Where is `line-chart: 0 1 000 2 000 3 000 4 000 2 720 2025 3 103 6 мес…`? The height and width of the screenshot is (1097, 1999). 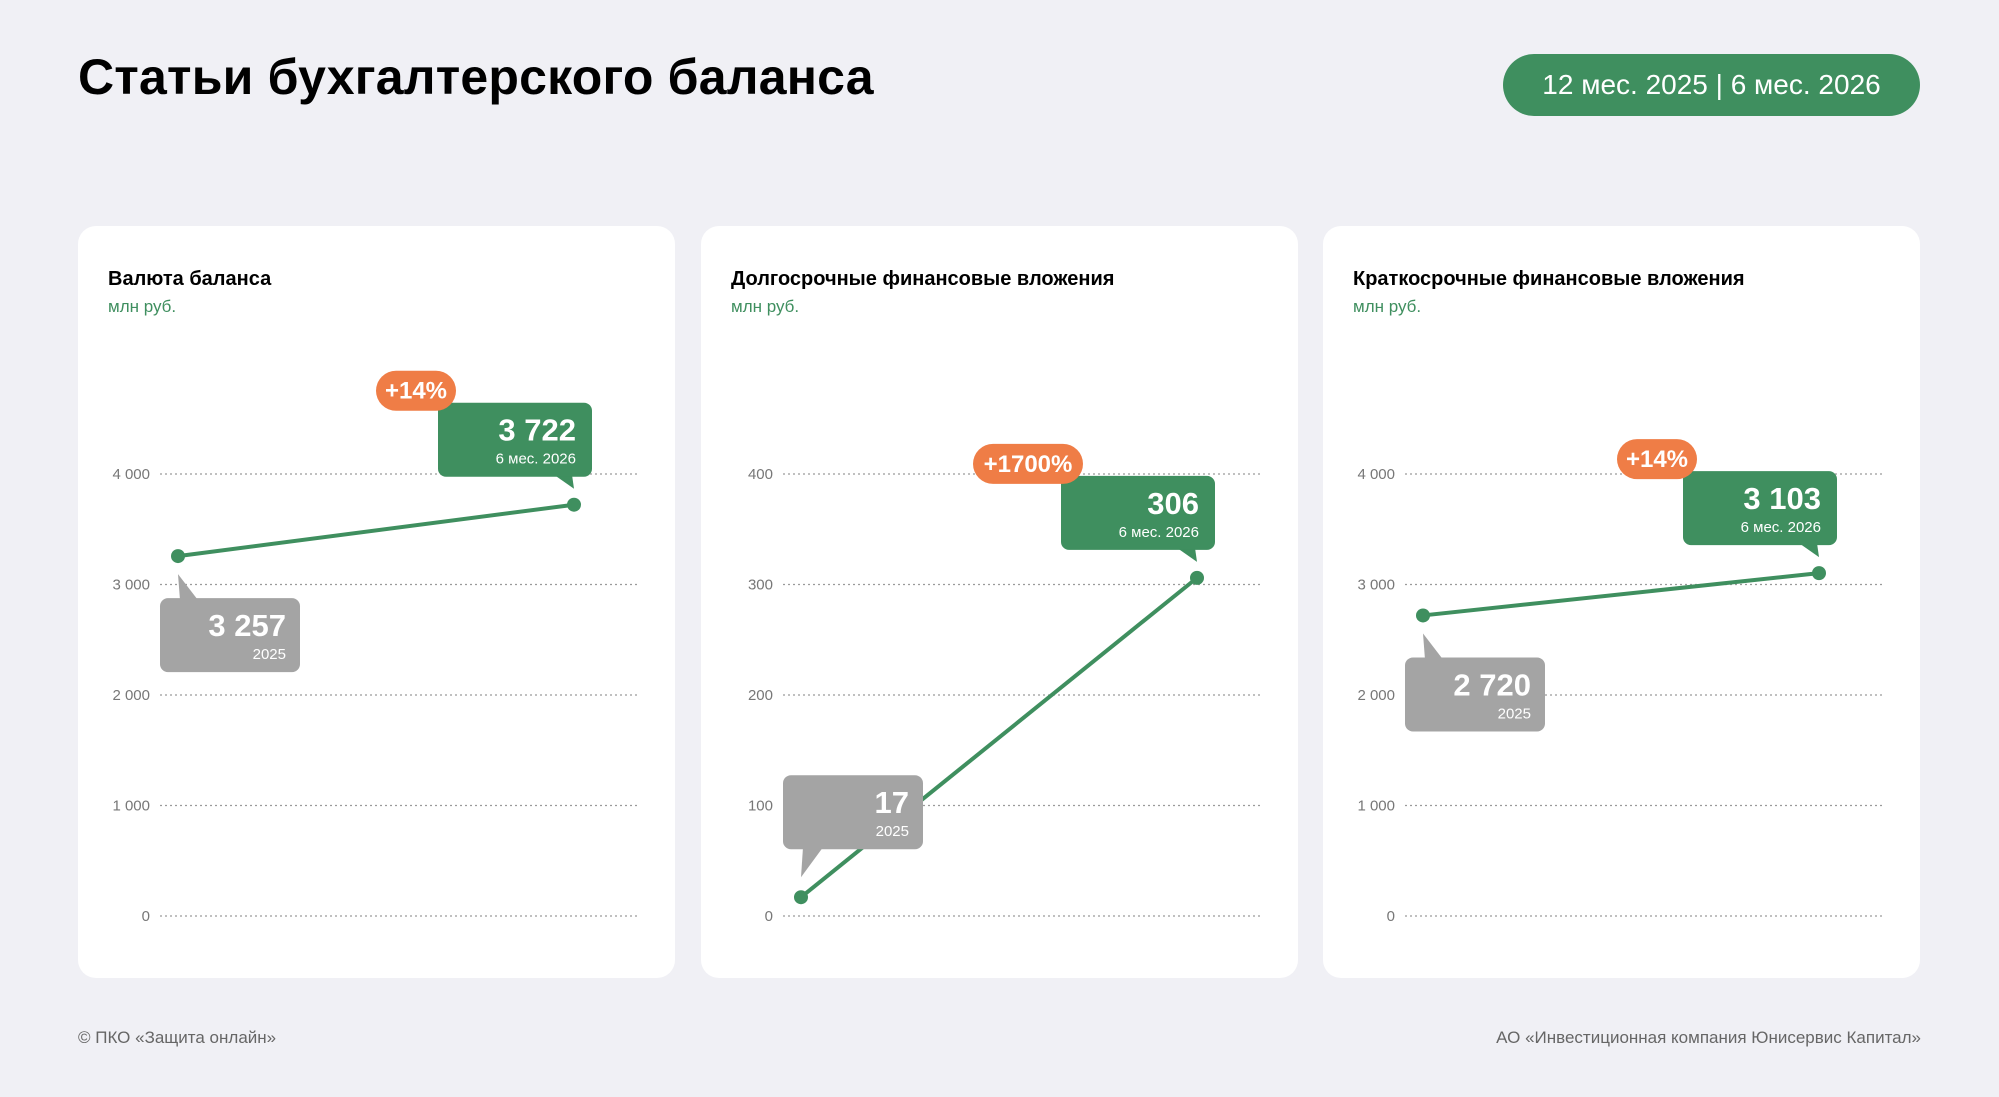 line-chart: 0 1 000 2 000 3 000 4 000 2 720 2025 3 103 6 мес… is located at coordinates (1621, 682).